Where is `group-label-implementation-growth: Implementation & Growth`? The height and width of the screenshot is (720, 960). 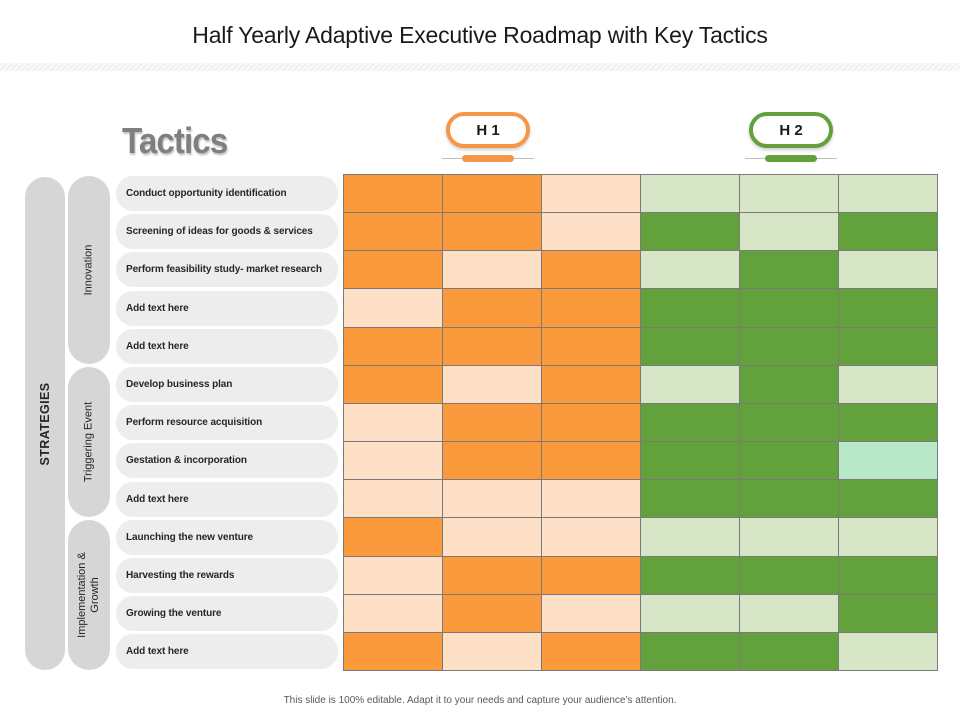 group-label-implementation-growth: Implementation & Growth is located at coordinates (88, 595).